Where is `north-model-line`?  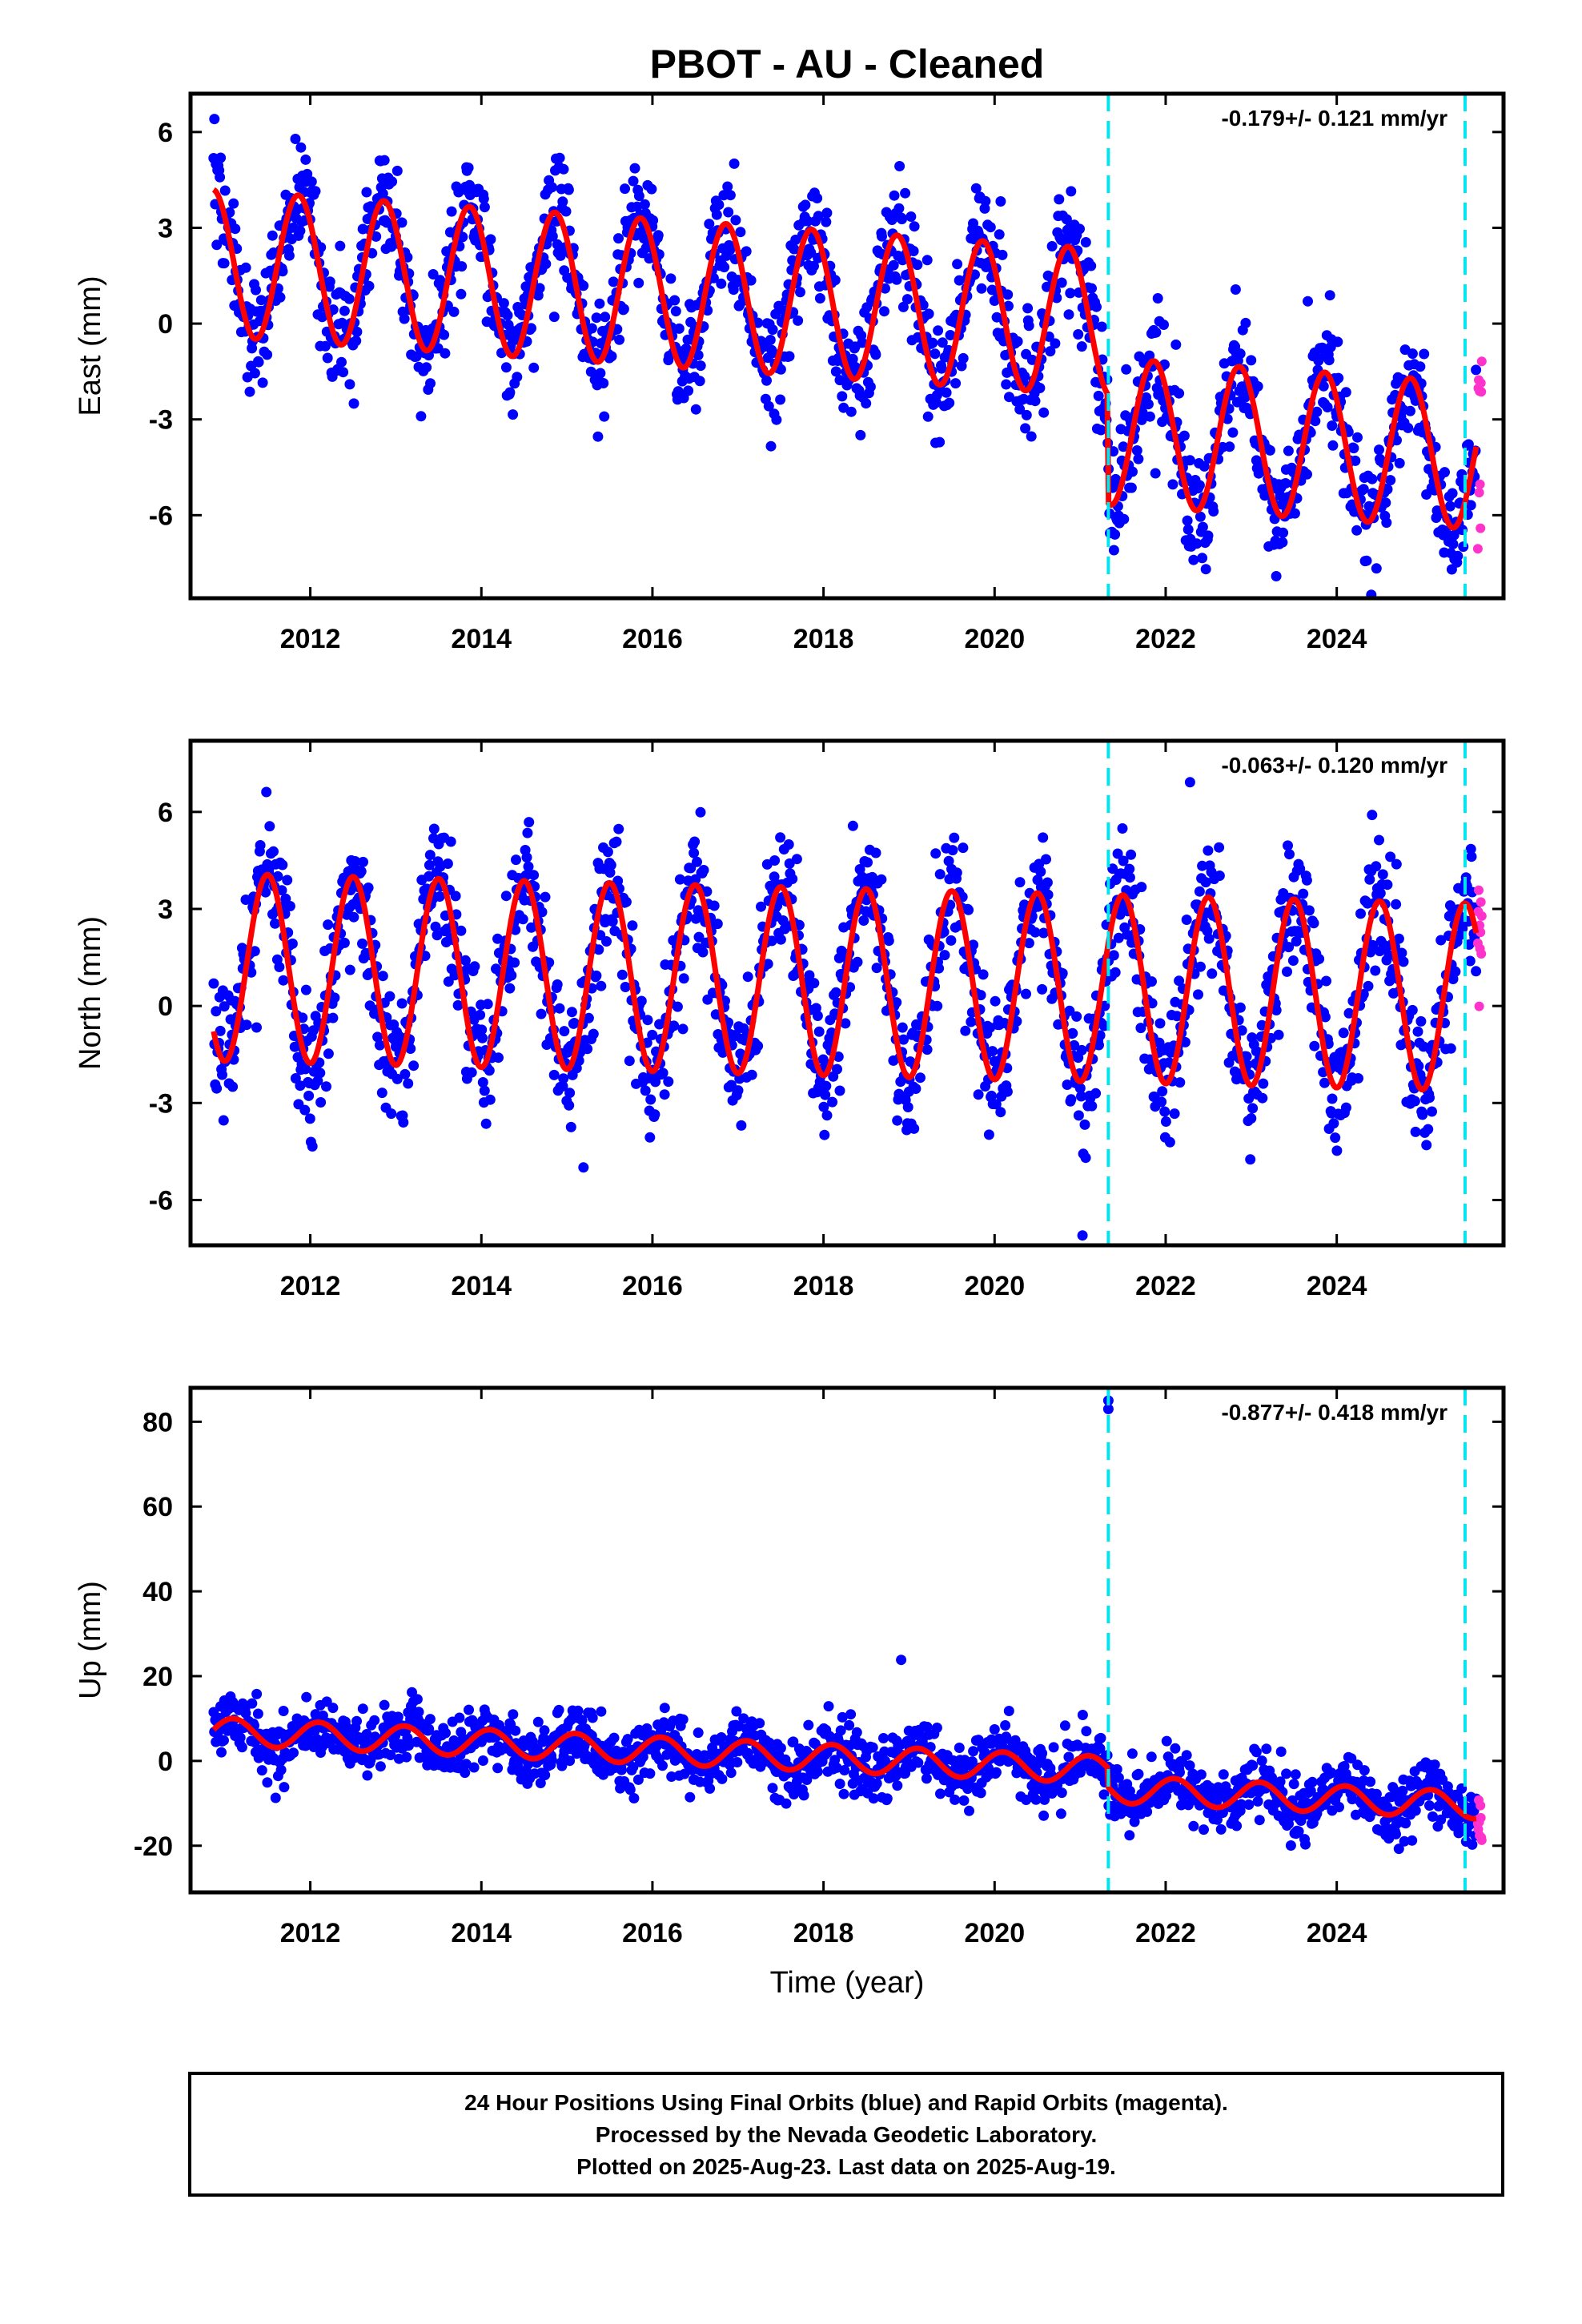 north-model-line is located at coordinates (846, 982).